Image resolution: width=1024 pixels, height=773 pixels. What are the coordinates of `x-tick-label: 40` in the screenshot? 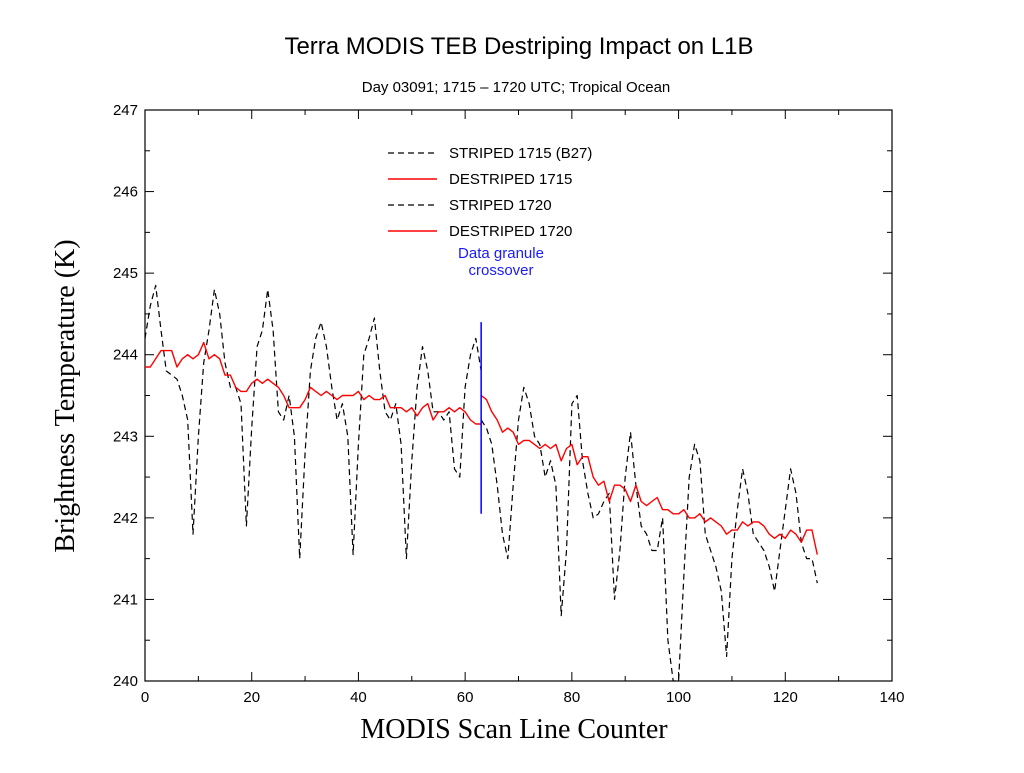 It's located at (358, 697).